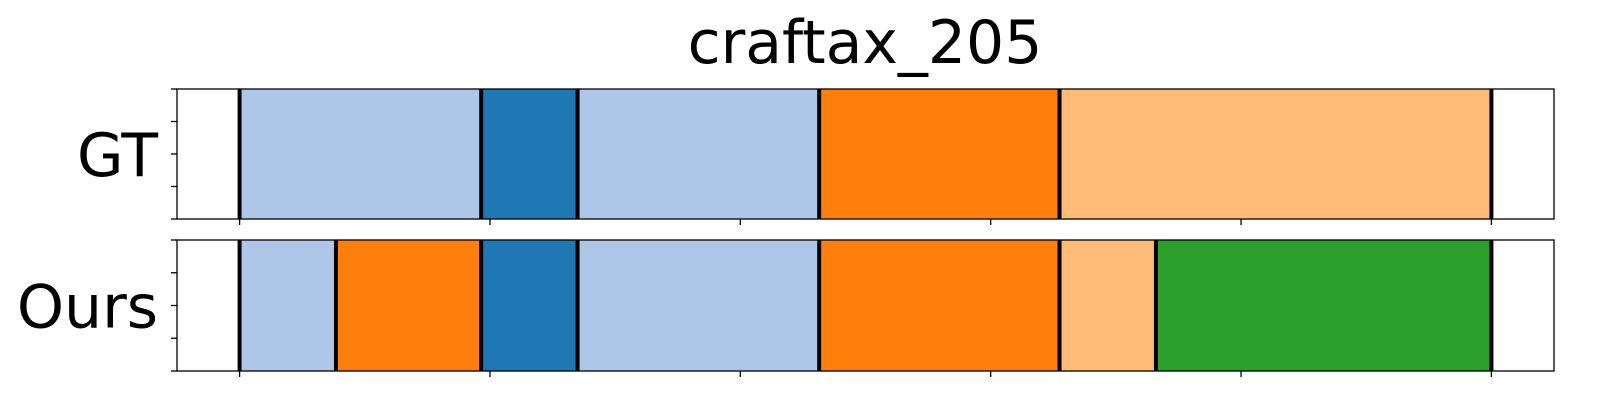  I want to click on row-label: Ours, so click(87, 308).